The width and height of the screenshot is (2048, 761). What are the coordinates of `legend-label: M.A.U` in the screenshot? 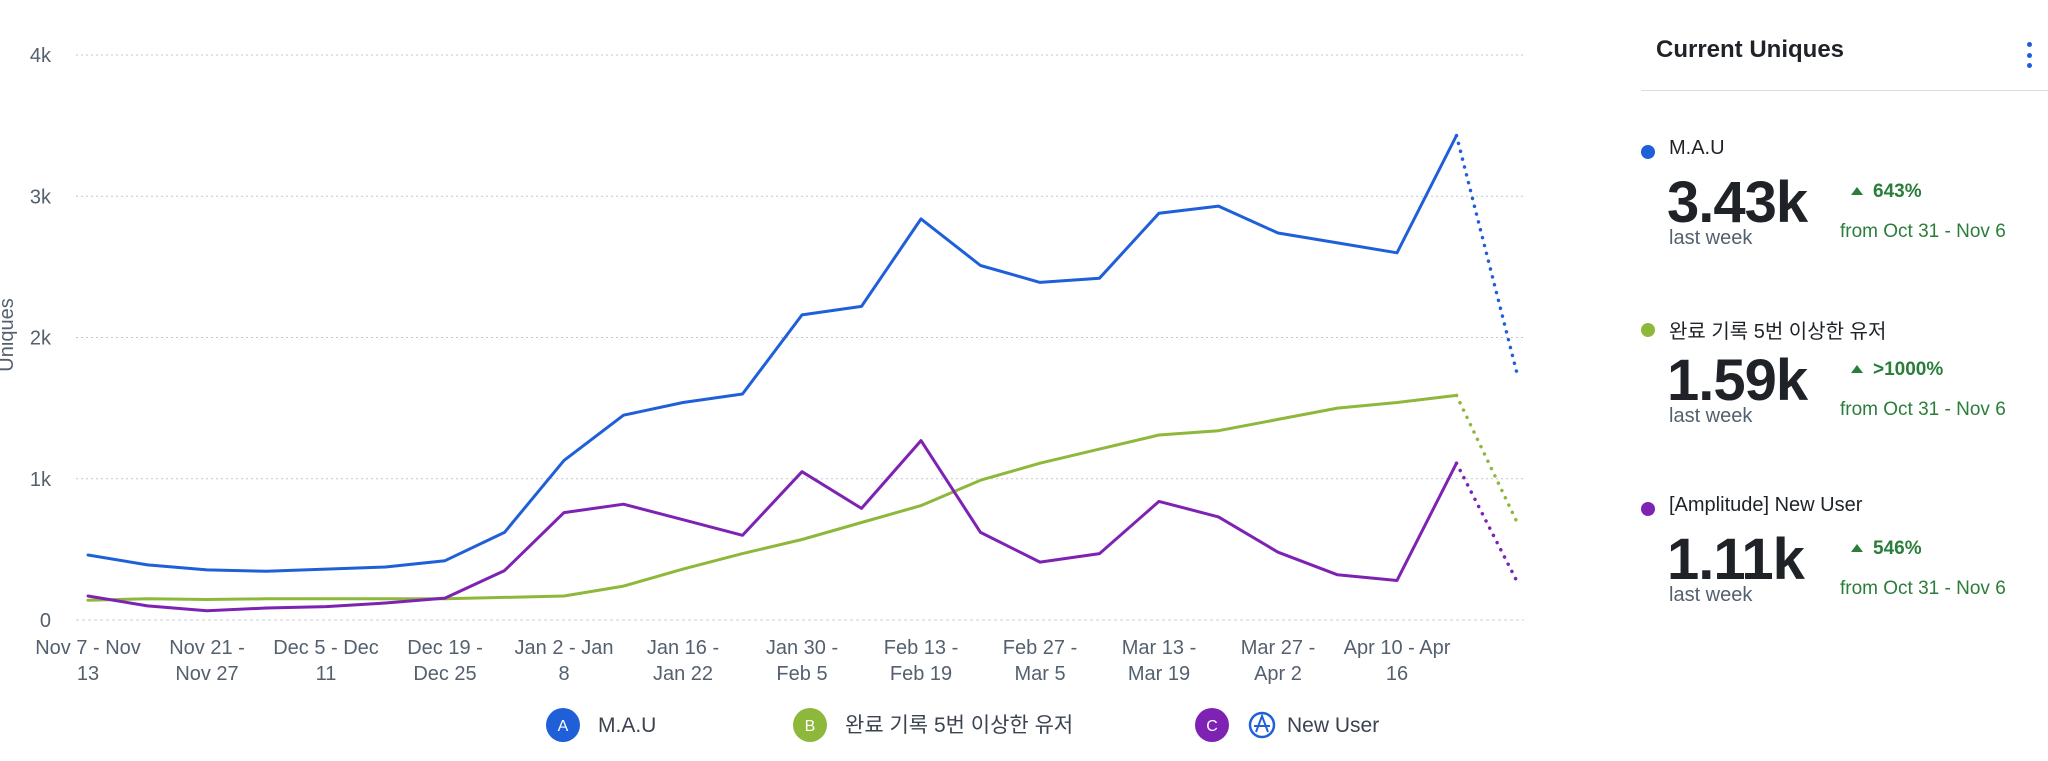 It's located at (627, 725).